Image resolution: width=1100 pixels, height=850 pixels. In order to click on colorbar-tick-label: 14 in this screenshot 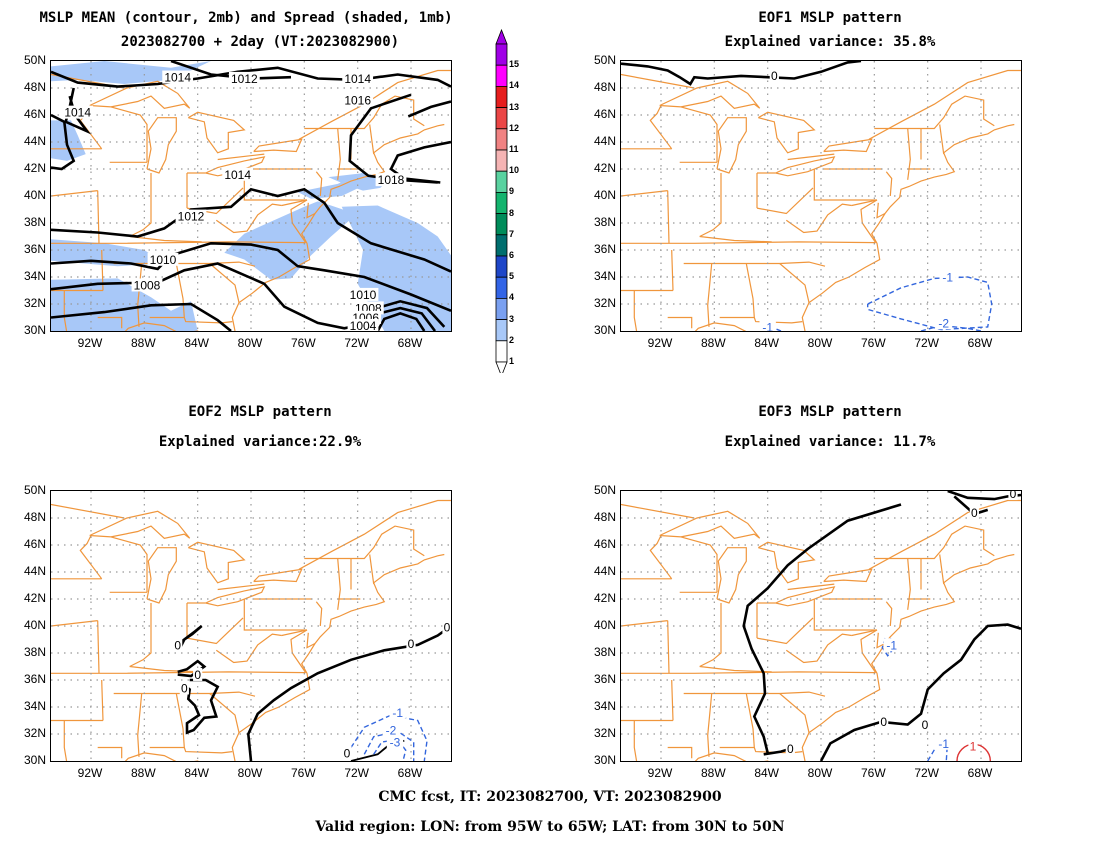, I will do `click(514, 85)`.